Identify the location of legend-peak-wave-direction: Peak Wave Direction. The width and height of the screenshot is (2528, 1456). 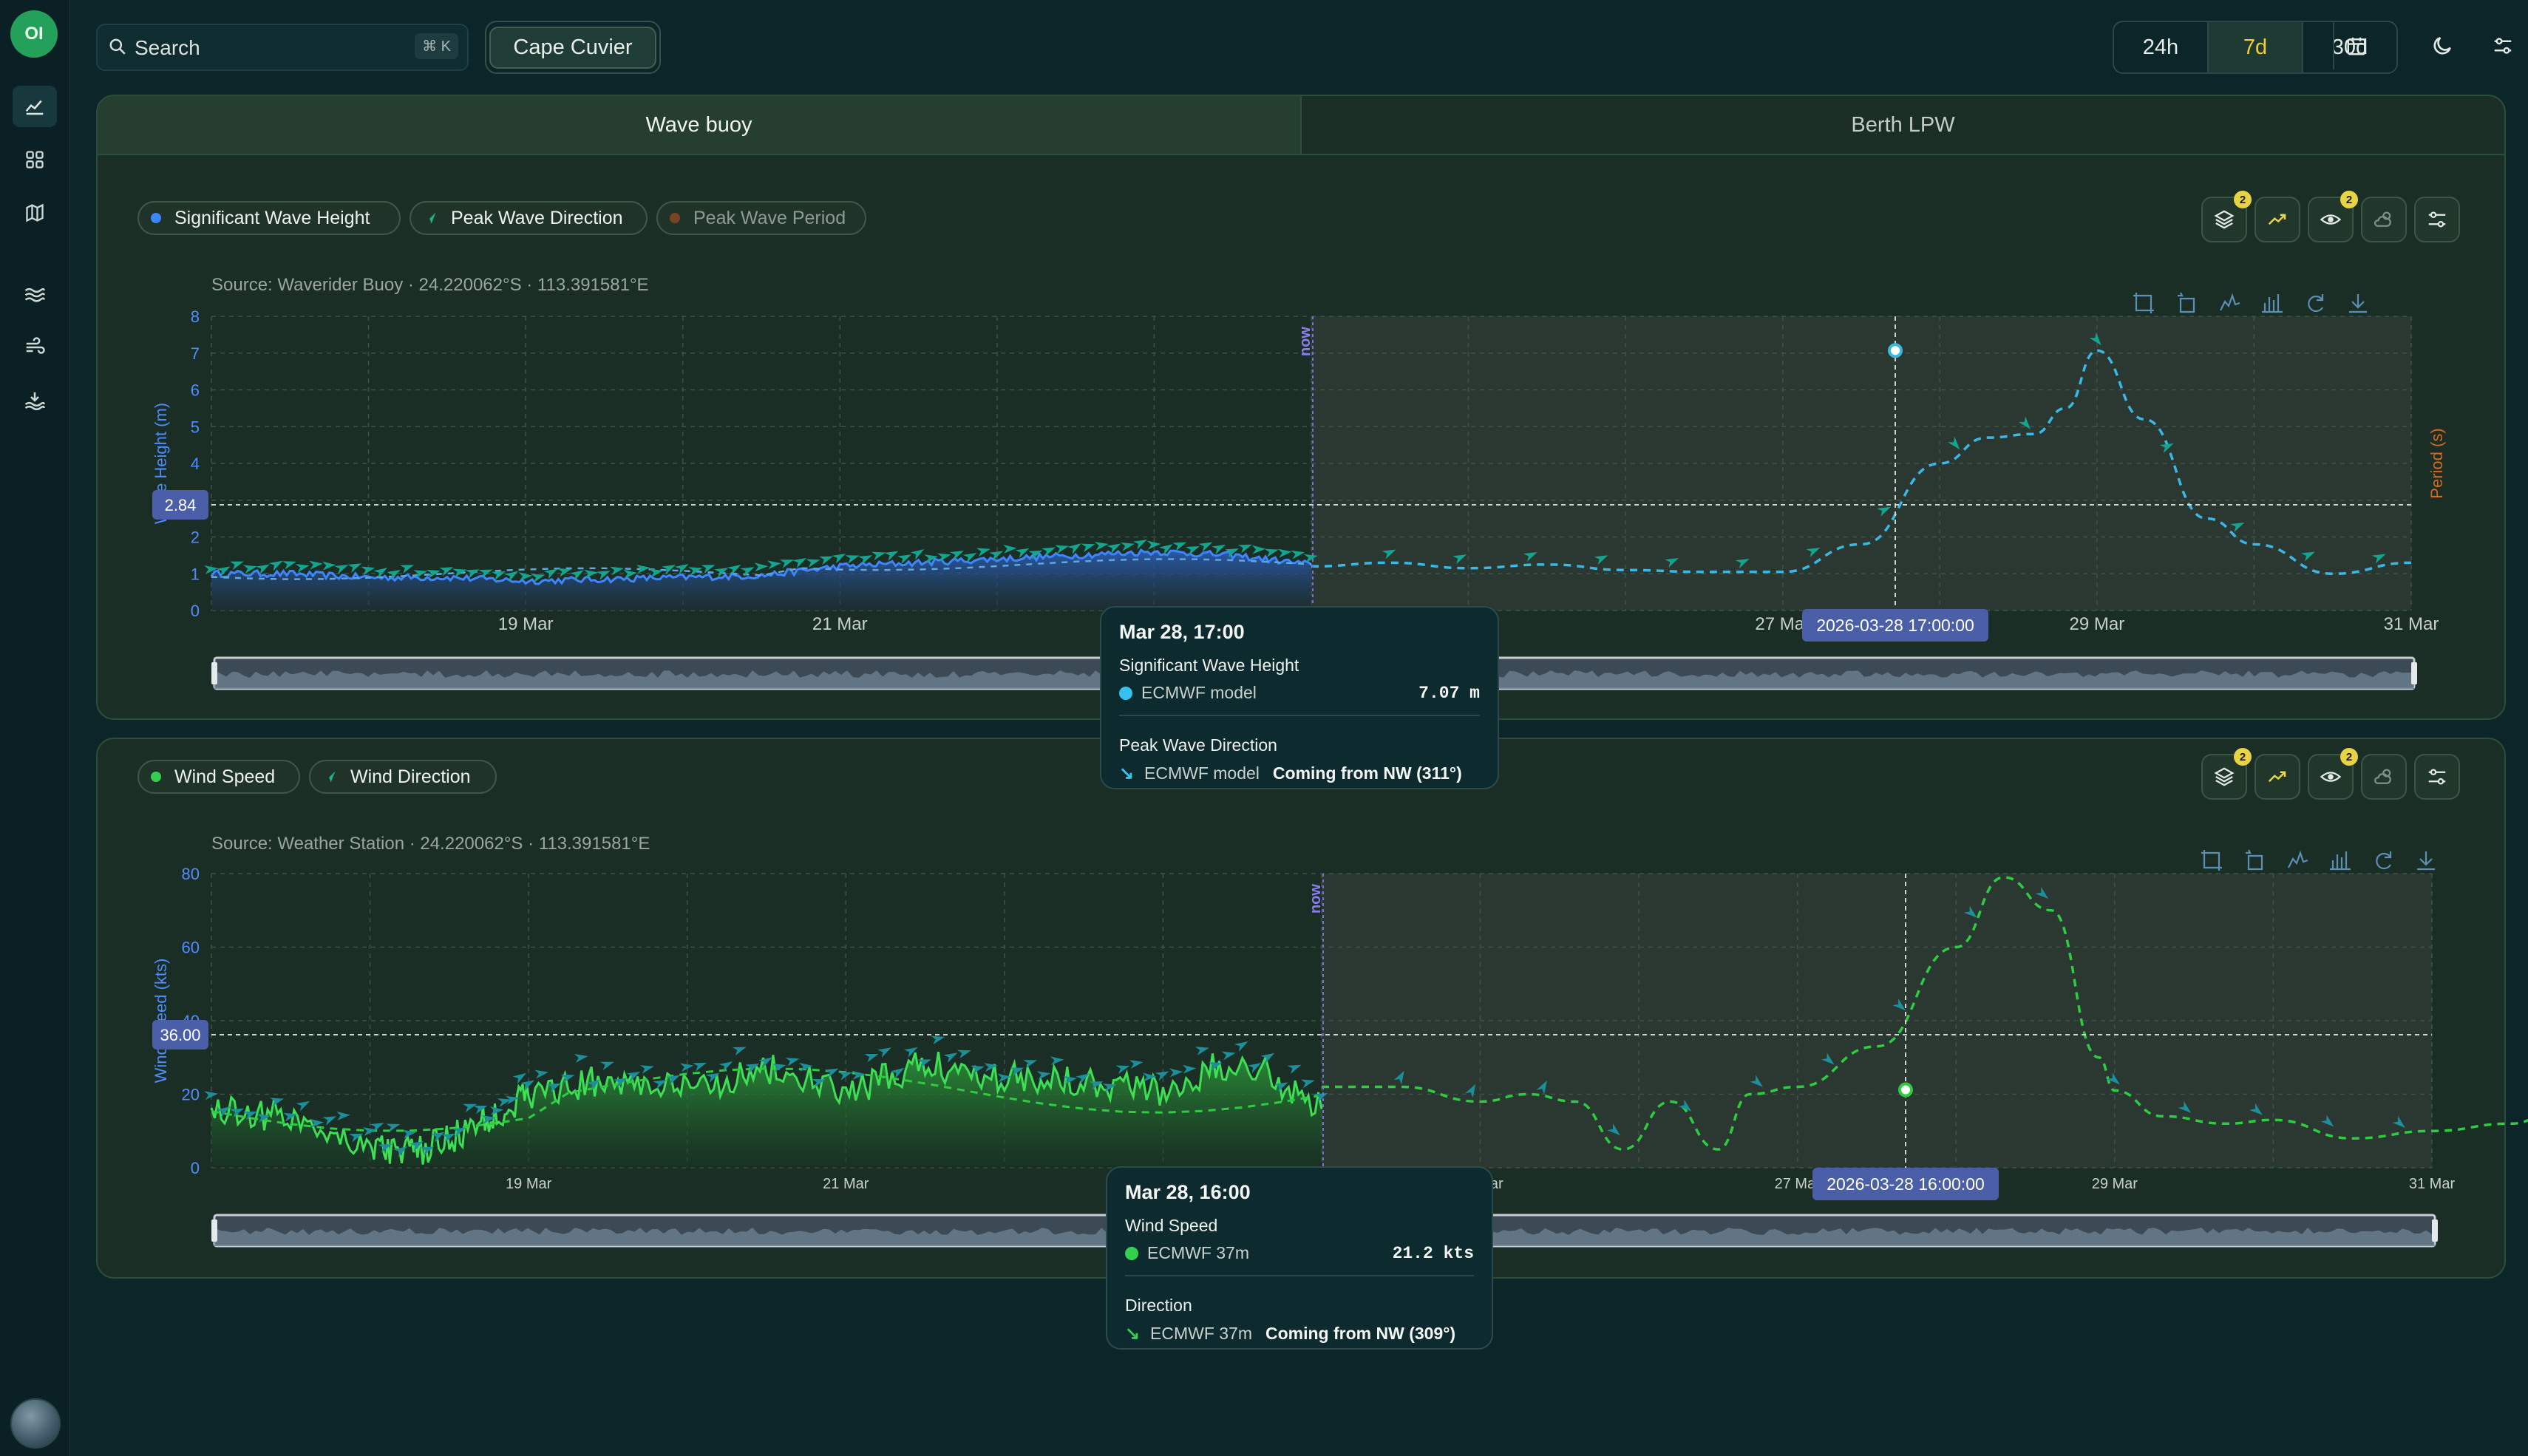
(529, 218).